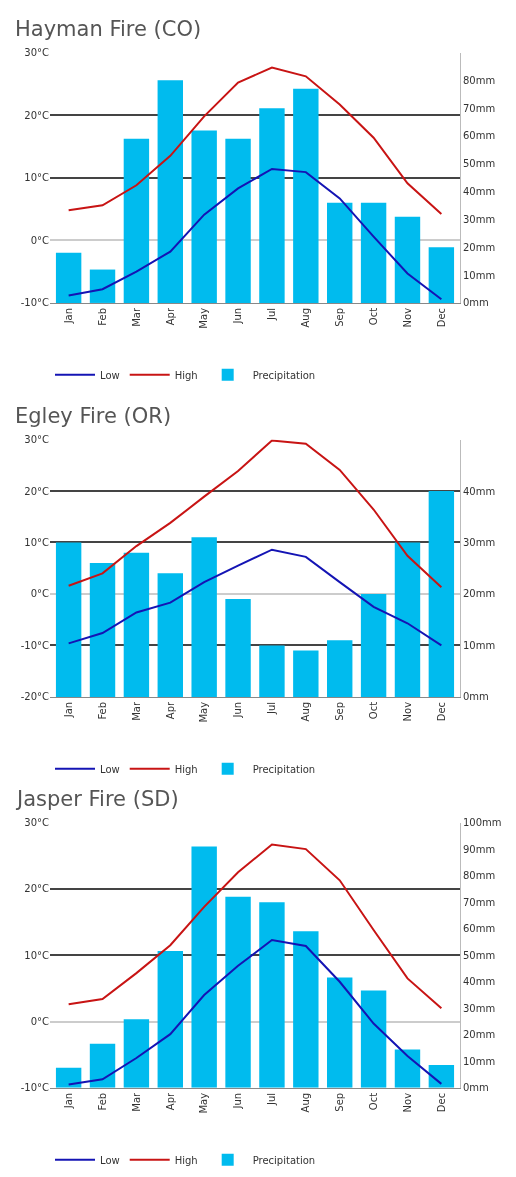 The width and height of the screenshot is (516, 1177). I want to click on chart-title: Hayman Fire (CO), so click(108, 29).